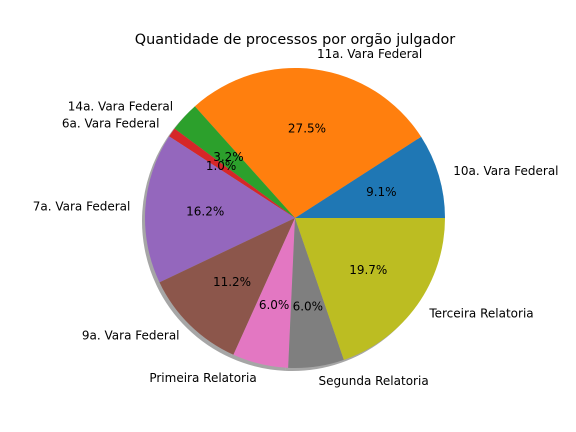 The height and width of the screenshot is (432, 576). I want to click on slice-label-6a-vara-federal: 6a. Vara Federal, so click(111, 123).